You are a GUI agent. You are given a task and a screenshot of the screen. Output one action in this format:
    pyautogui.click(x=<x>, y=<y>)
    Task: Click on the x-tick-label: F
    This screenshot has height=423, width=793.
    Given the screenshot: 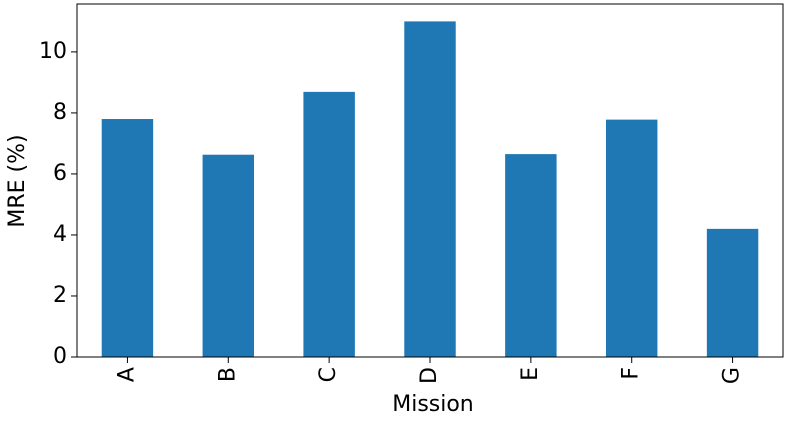 What is the action you would take?
    pyautogui.click(x=631, y=373)
    